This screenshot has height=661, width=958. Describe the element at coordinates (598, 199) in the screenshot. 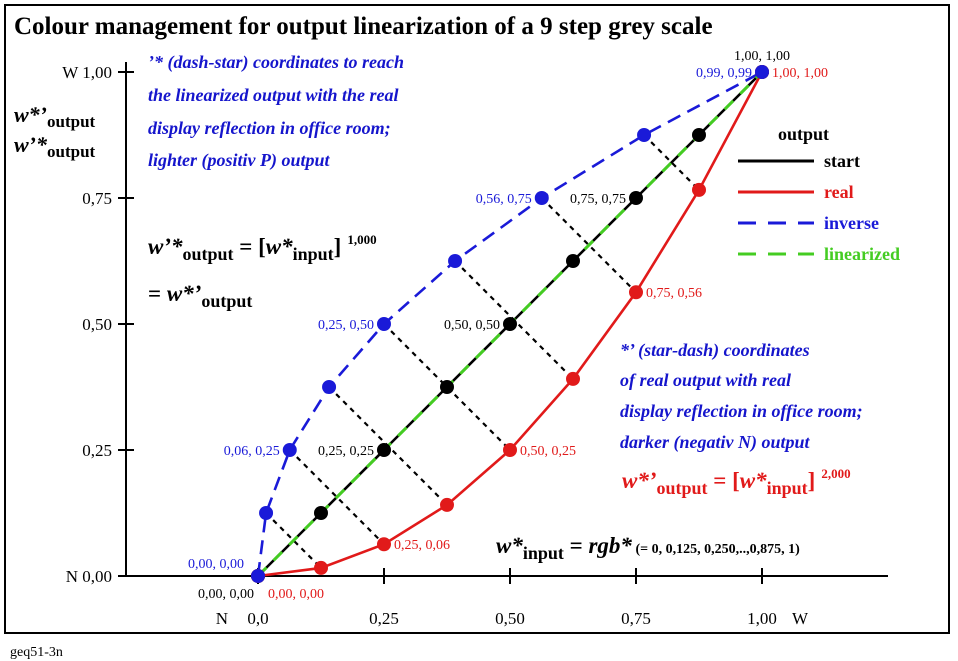

I see `point-label: 0,75, 0,75` at that location.